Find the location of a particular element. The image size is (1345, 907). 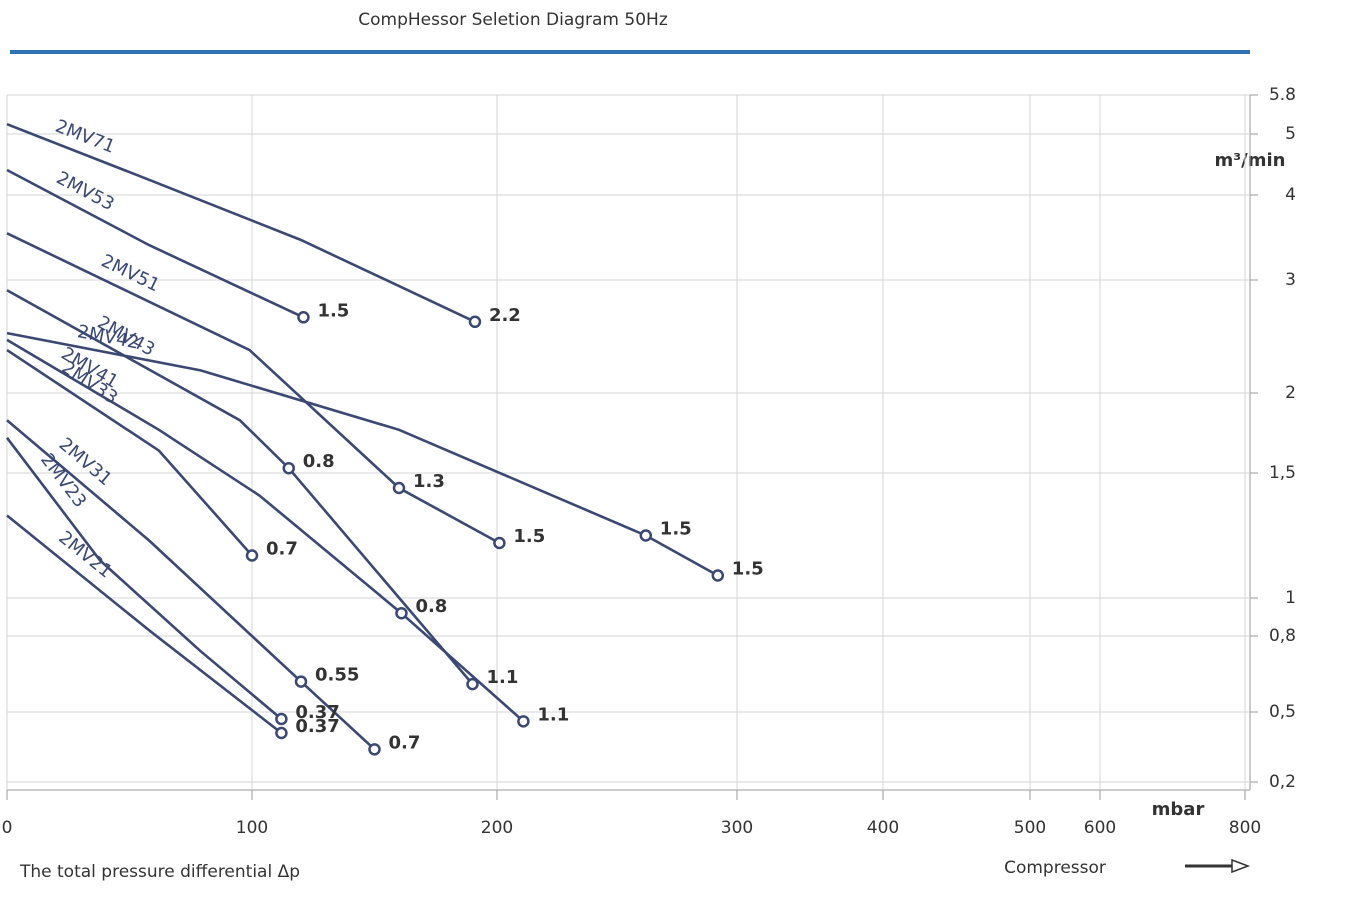

y-tick-label: 1,5 is located at coordinates (1282, 473).